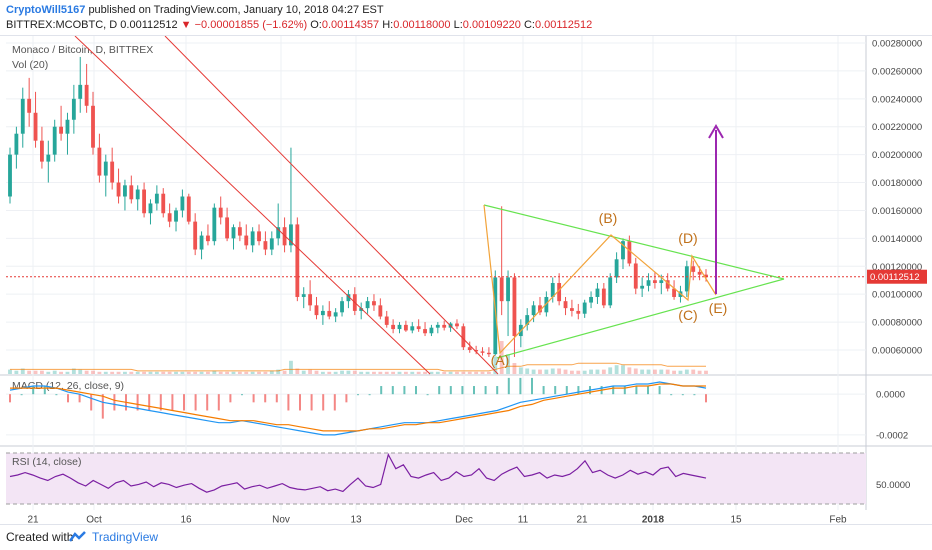 The width and height of the screenshot is (932, 550). I want to click on x-tick-label: Feb, so click(838, 519).